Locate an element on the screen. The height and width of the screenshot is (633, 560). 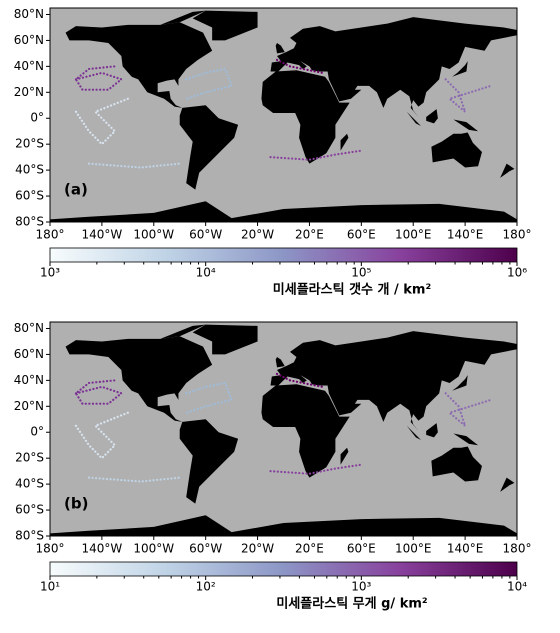
colorbar-tick-label: 10⁵ is located at coordinates (361, 273).